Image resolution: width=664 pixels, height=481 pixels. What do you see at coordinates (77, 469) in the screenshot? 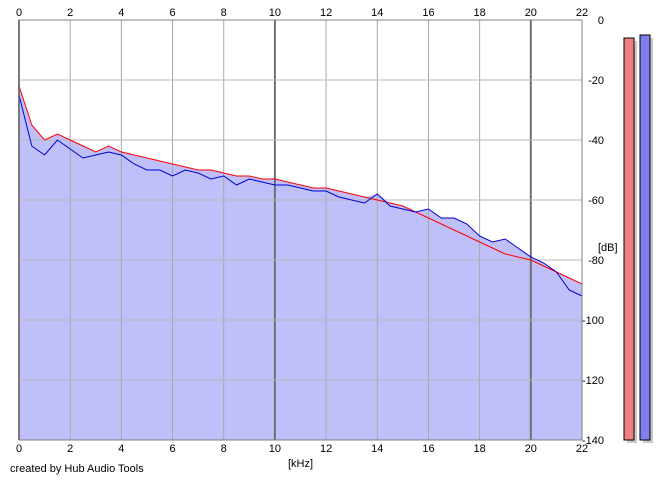
I see `credit-text: created by Hub Audio Tools` at bounding box center [77, 469].